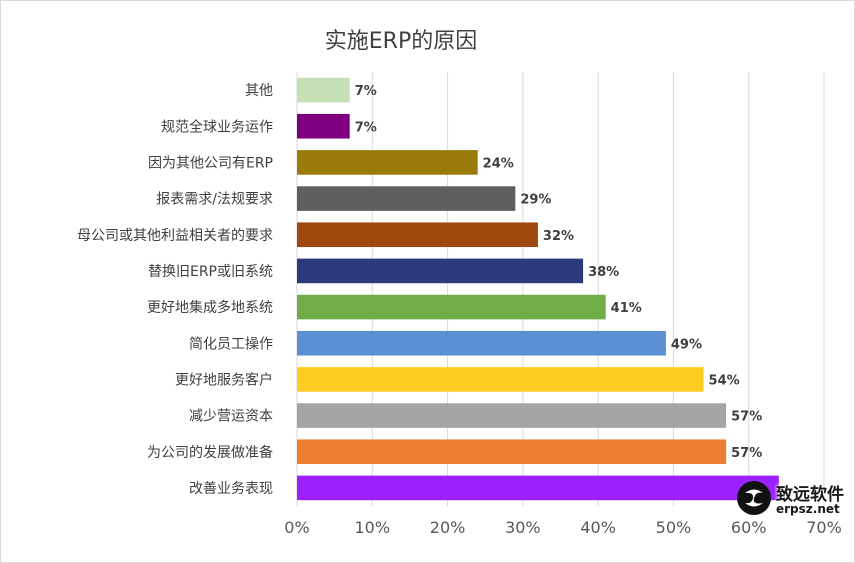 Image resolution: width=855 pixels, height=563 pixels. What do you see at coordinates (224, 379) in the screenshot?
I see `category-label: 更好地服务客户` at bounding box center [224, 379].